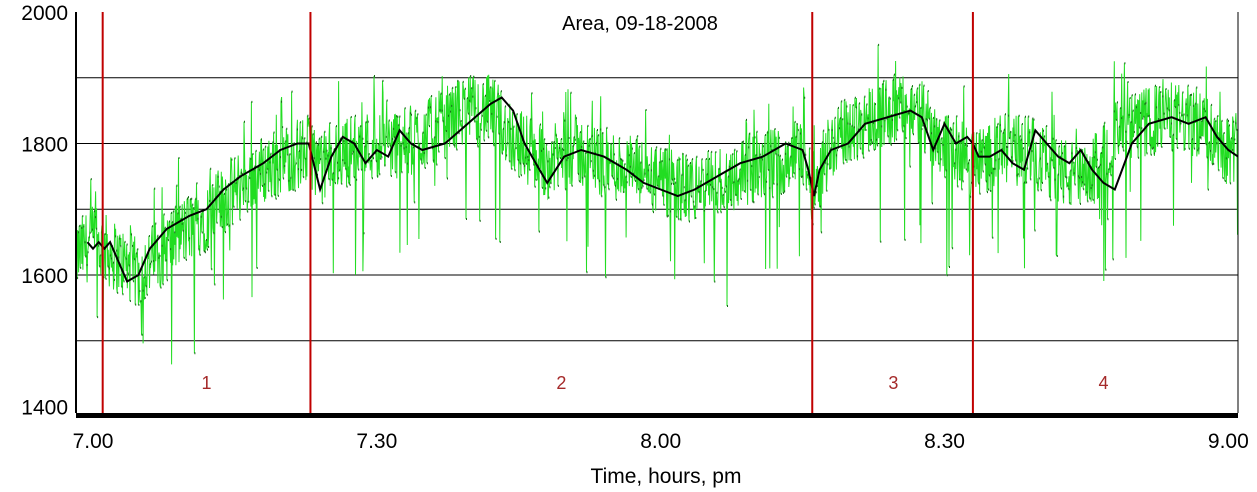 The height and width of the screenshot is (492, 1257). I want to click on phase-label-4: 4, so click(1103, 383).